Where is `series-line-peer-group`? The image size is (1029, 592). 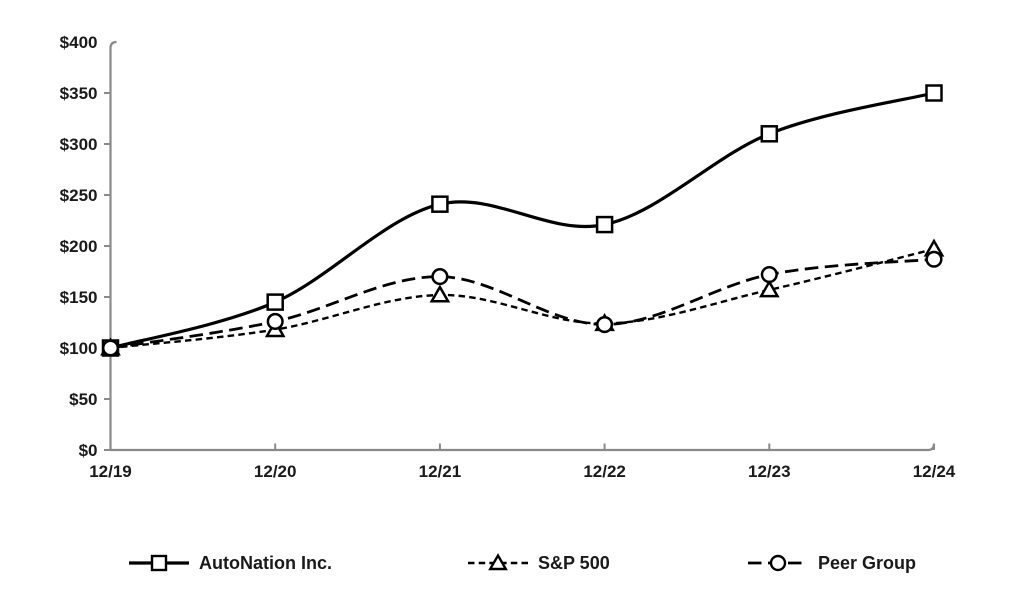
series-line-peer-group is located at coordinates (522, 303).